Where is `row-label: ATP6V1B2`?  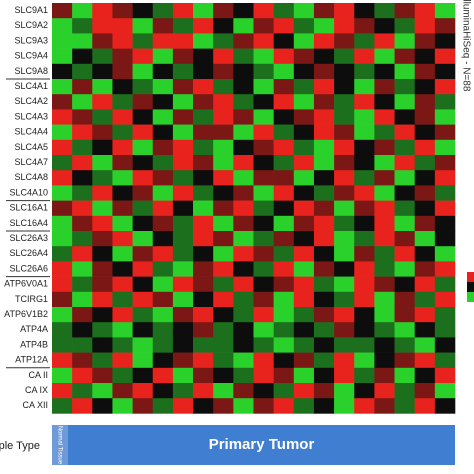
row-label: ATP6V1B2 is located at coordinates (26, 314).